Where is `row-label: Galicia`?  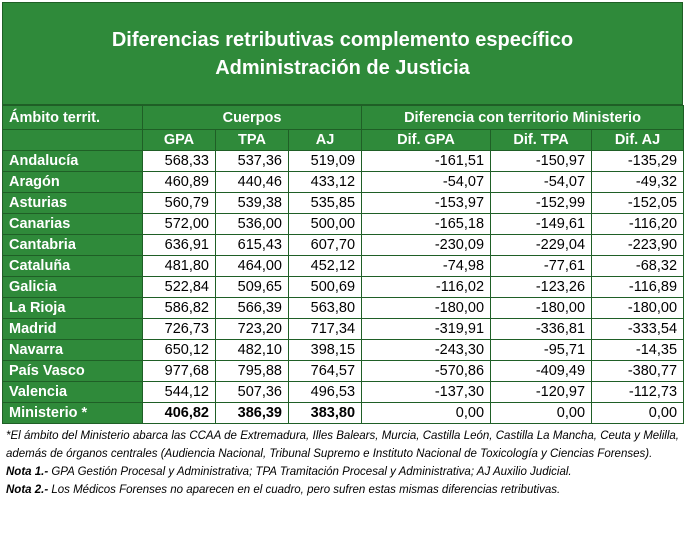
row-label: Galicia is located at coordinates (72, 287).